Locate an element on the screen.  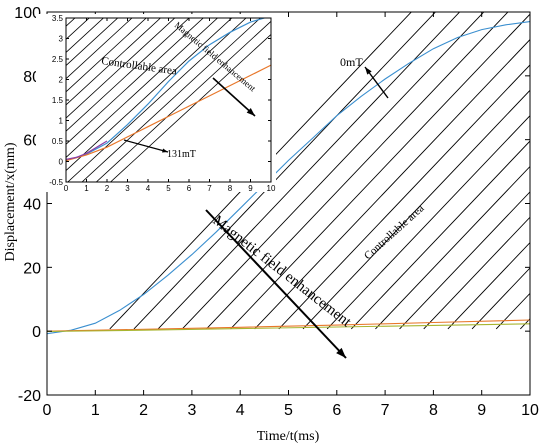
y-tick-label: -0.5 is located at coordinates (56, 182).